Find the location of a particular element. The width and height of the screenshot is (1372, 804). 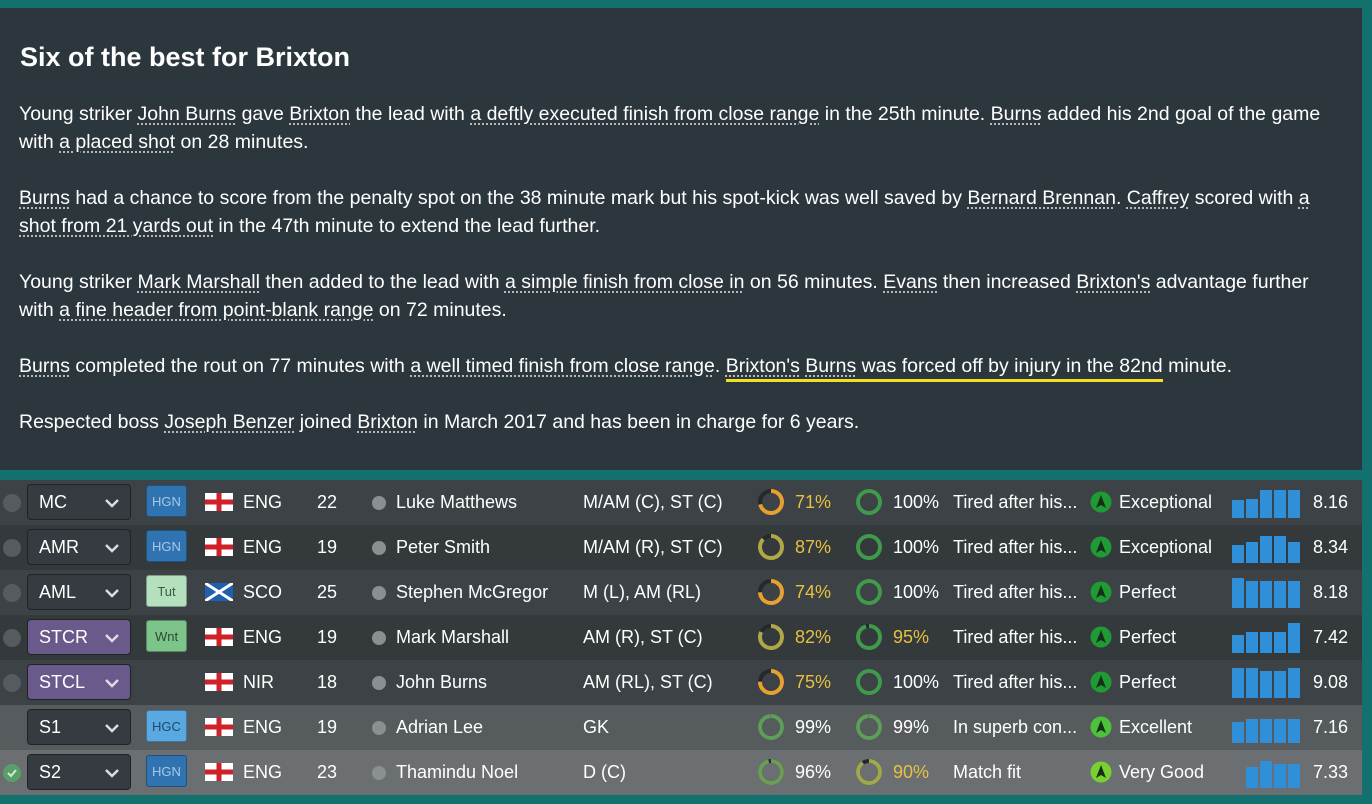

text: on 72 minutes. is located at coordinates (440, 310).